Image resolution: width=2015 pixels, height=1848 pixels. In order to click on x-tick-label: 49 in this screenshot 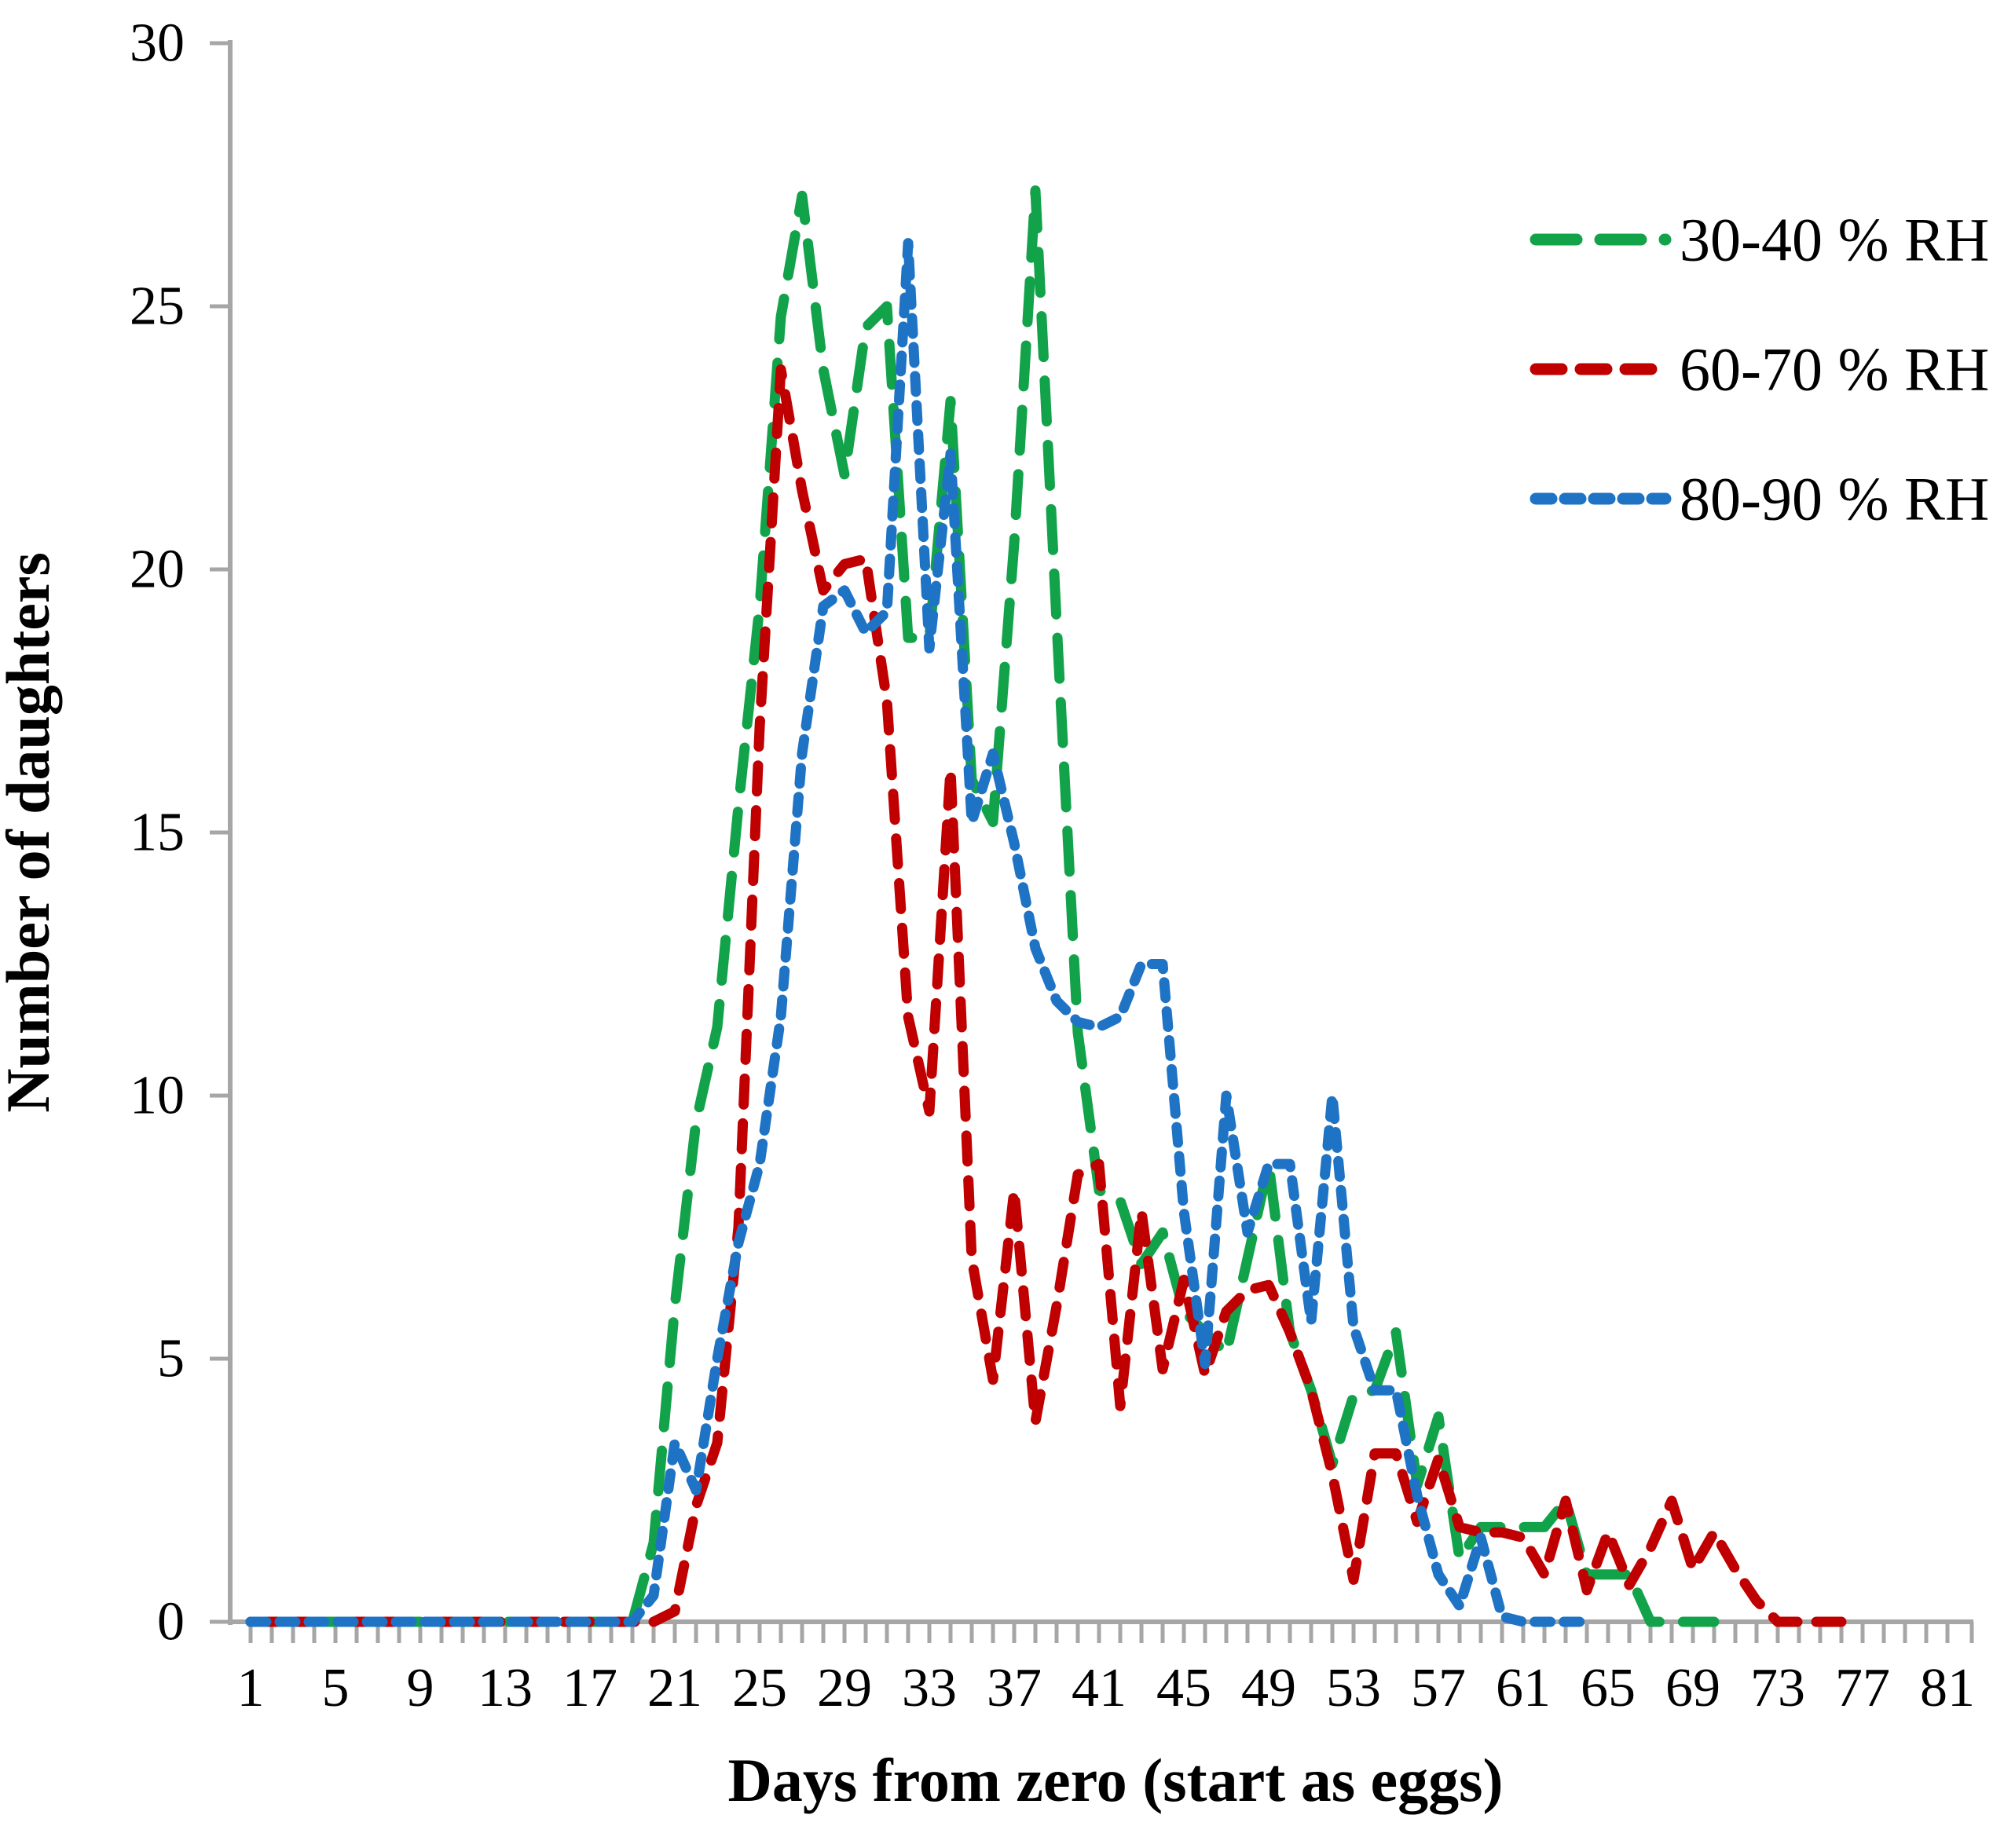, I will do `click(1268, 1688)`.